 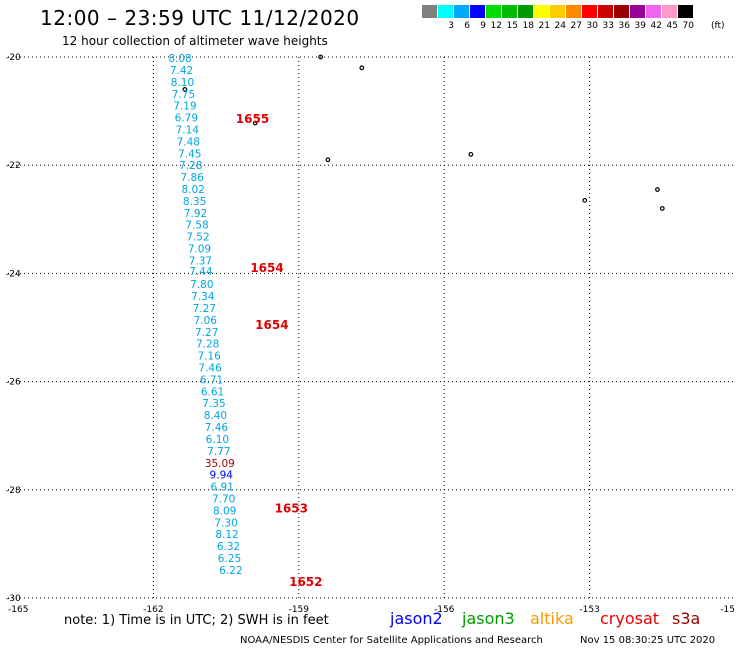 What do you see at coordinates (727, 610) in the screenshot?
I see `x-tick-label: -15` at bounding box center [727, 610].